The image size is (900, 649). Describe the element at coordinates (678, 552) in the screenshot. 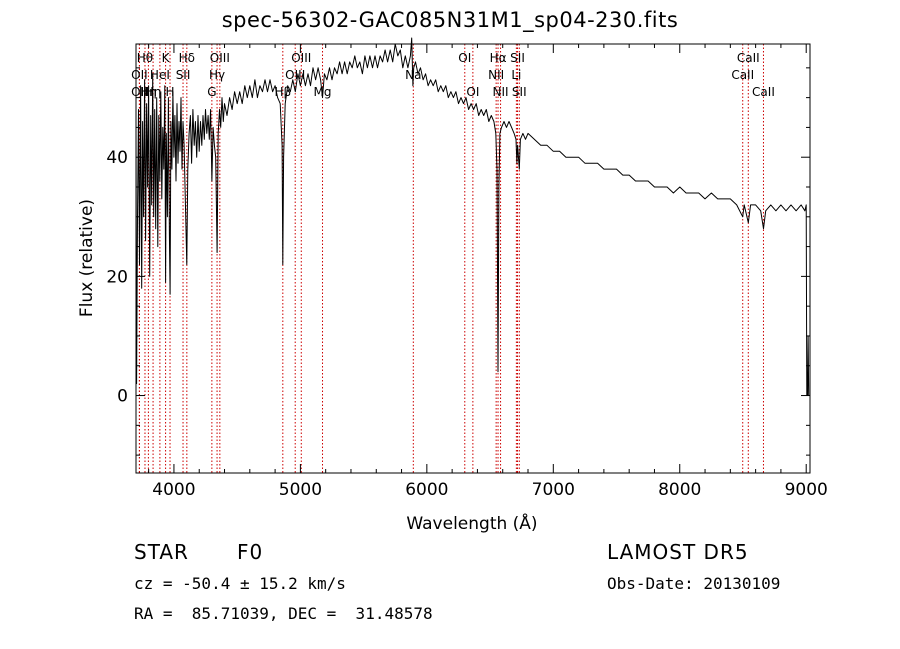

I see `survey-label: LAMOST DR5` at that location.